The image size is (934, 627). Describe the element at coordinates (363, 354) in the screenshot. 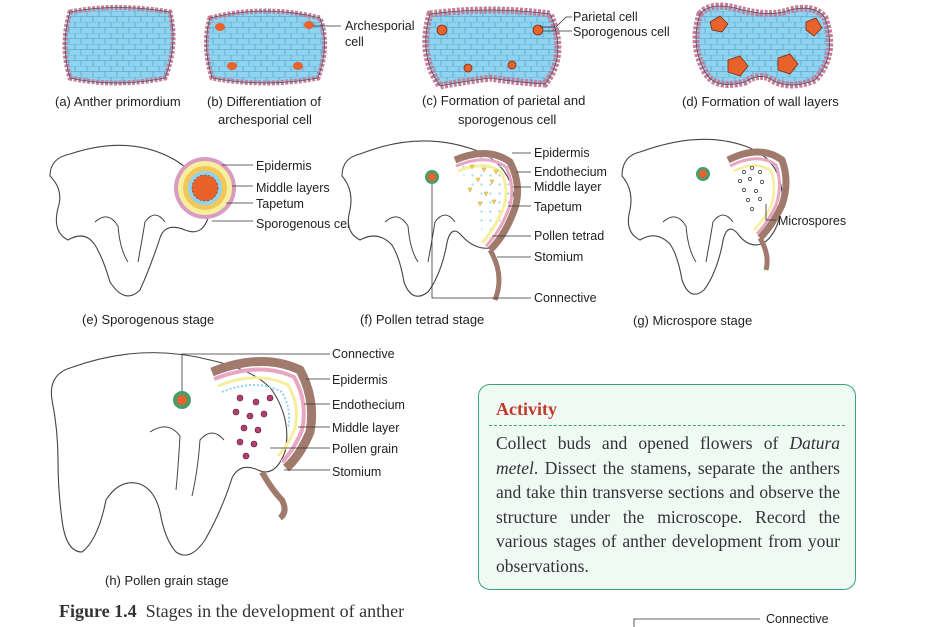

I see `h-connective-label: Connective` at that location.